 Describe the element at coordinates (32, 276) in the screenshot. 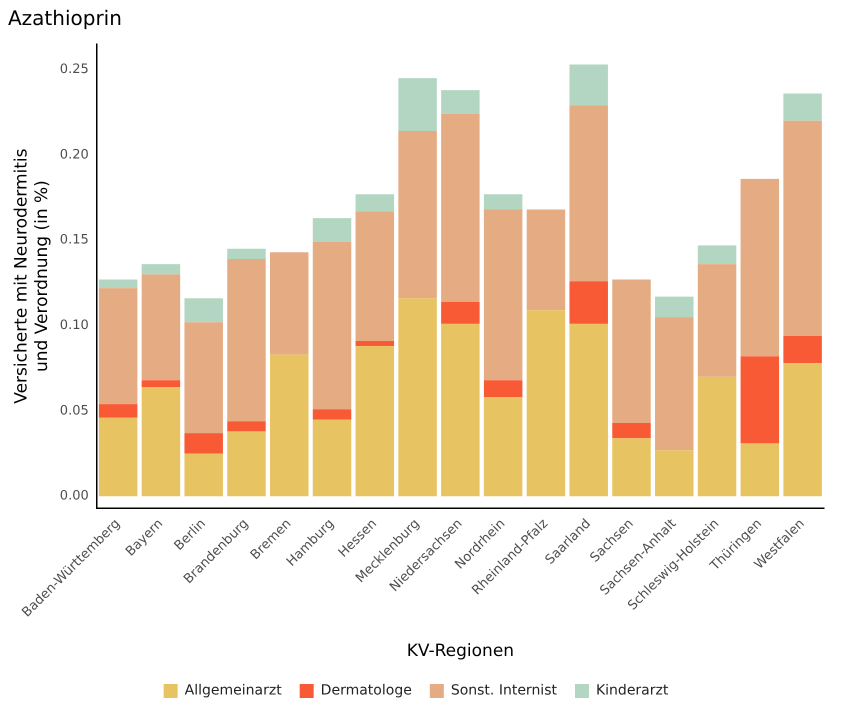

I see `y-axis-title: Versicherte mit Neurodermitis und Verordnung (in %)` at that location.